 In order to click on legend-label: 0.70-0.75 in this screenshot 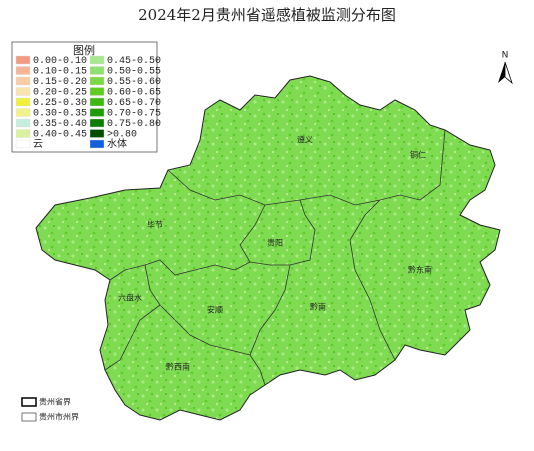, I will do `click(134, 114)`.